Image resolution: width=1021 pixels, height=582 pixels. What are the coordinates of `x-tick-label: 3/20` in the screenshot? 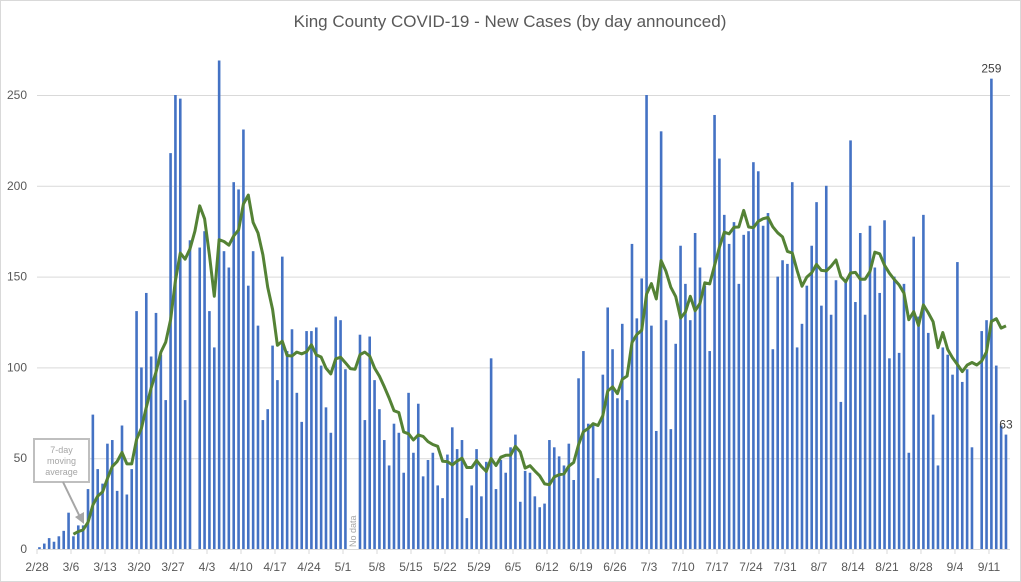 It's located at (139, 567).